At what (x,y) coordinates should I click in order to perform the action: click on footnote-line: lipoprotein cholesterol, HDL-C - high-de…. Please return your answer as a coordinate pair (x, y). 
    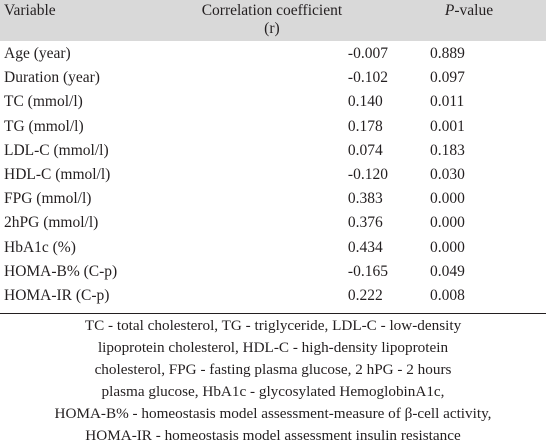
    Looking at the image, I should click on (273, 347).